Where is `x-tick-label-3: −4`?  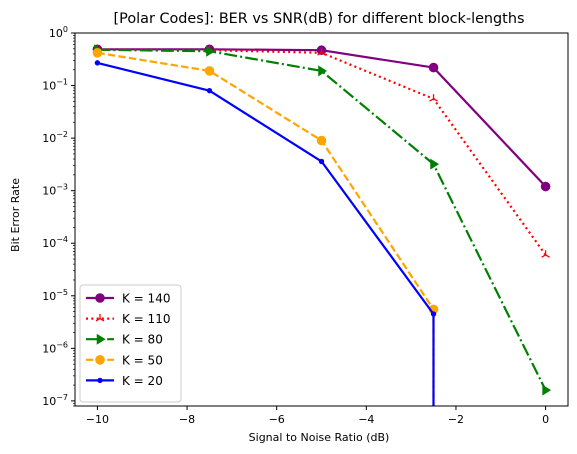
x-tick-label-3: −4 is located at coordinates (366, 419).